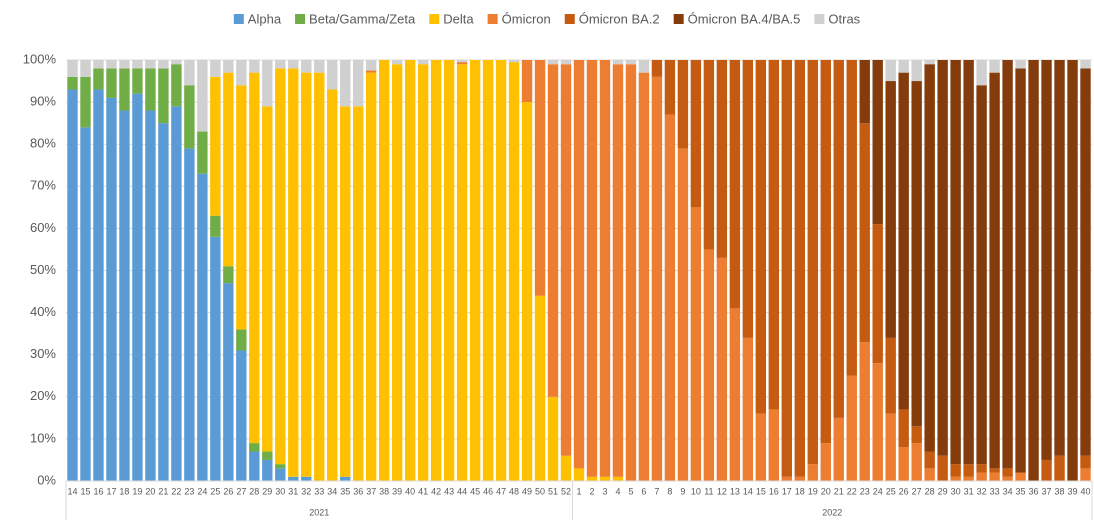 Image resolution: width=1094 pixels, height=520 pixels. I want to click on x-tick-label: 46, so click(488, 491).